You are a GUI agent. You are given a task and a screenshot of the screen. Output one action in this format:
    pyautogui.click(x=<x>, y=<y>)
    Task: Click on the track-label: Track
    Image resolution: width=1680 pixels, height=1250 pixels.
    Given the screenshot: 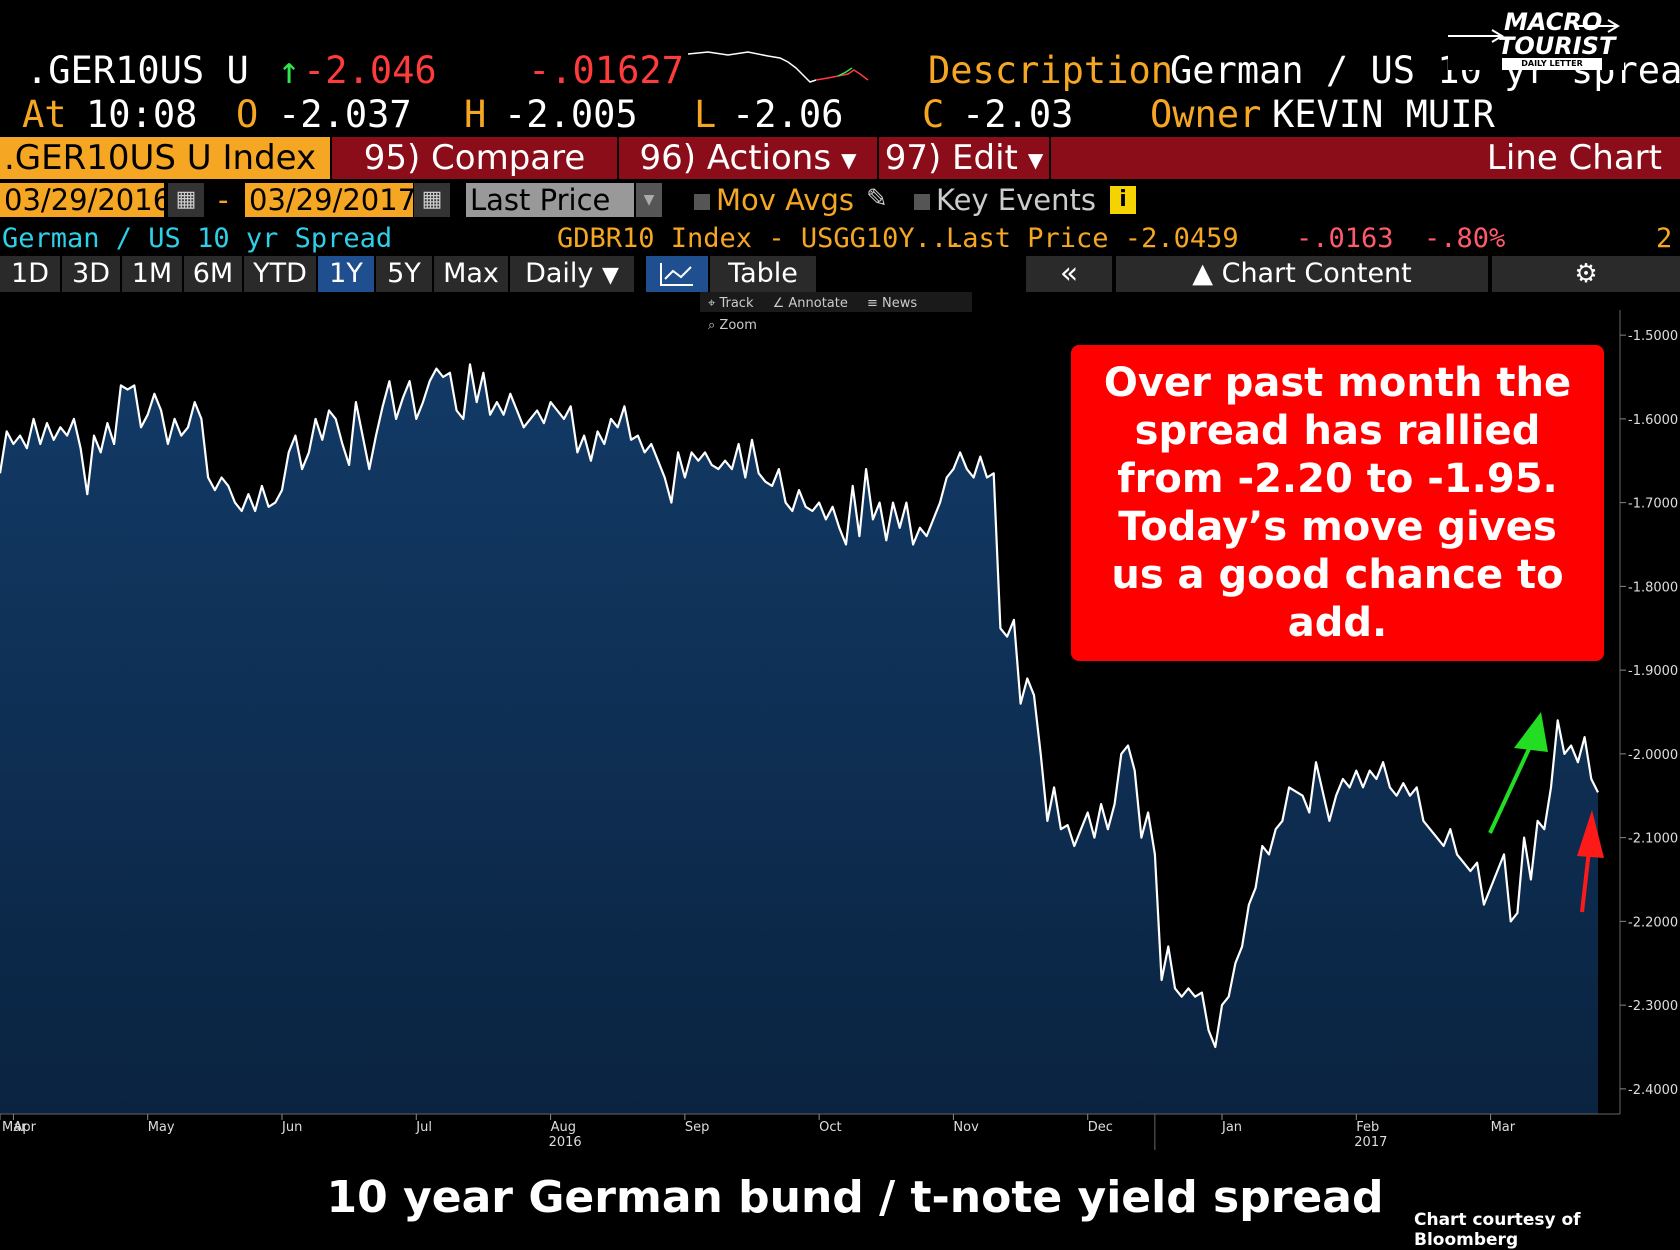 What is the action you would take?
    pyautogui.click(x=736, y=303)
    